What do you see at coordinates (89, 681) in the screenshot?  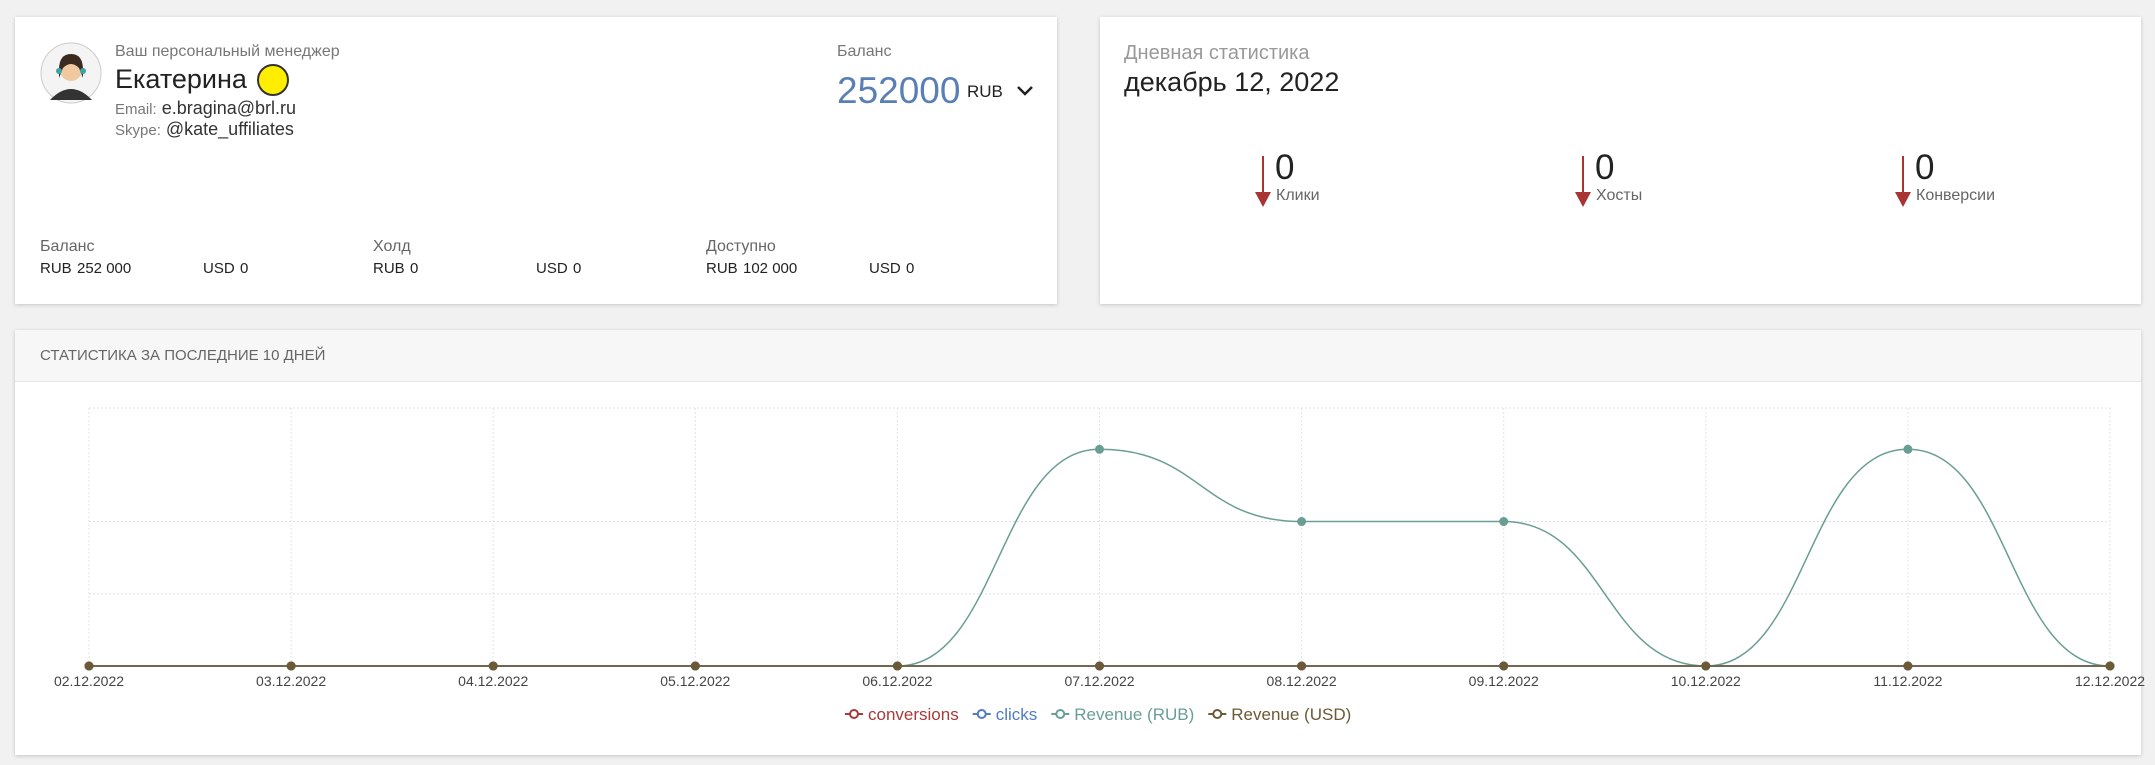 I see `x-tick-label: 02.12.2022` at bounding box center [89, 681].